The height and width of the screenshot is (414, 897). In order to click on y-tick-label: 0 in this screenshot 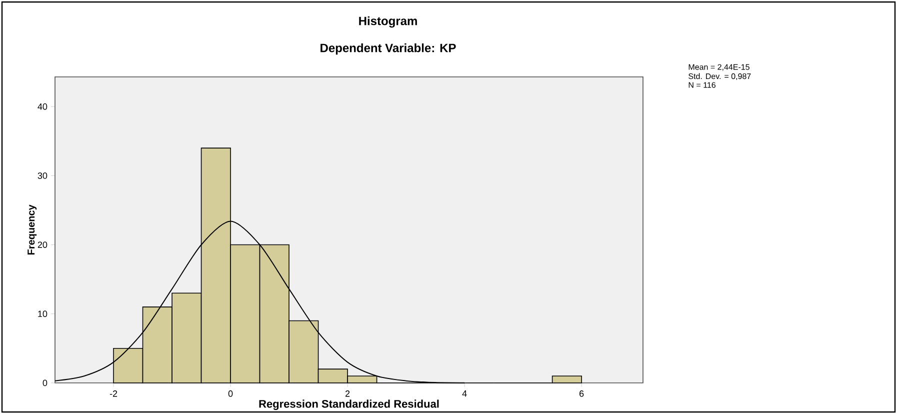, I will do `click(45, 383)`.